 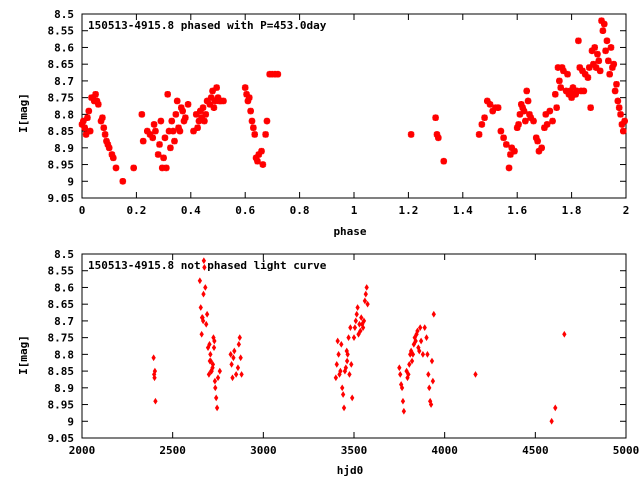 I want to click on phased-x-tick-label: 1.6, so click(x=517, y=210).